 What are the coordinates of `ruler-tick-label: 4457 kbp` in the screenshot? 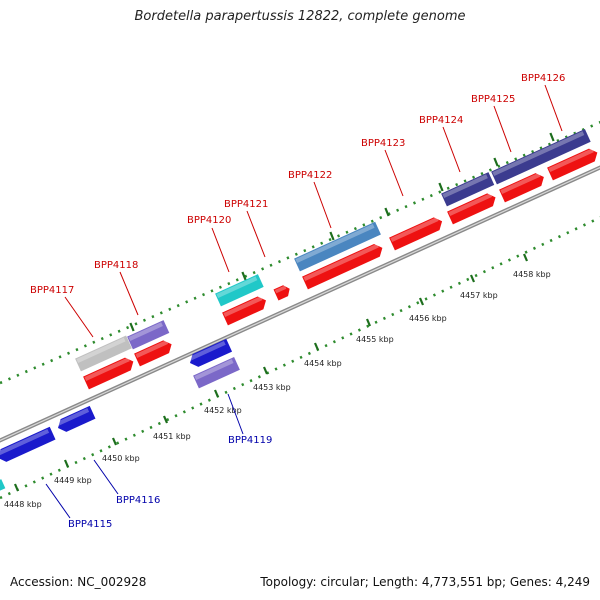 It's located at (479, 295).